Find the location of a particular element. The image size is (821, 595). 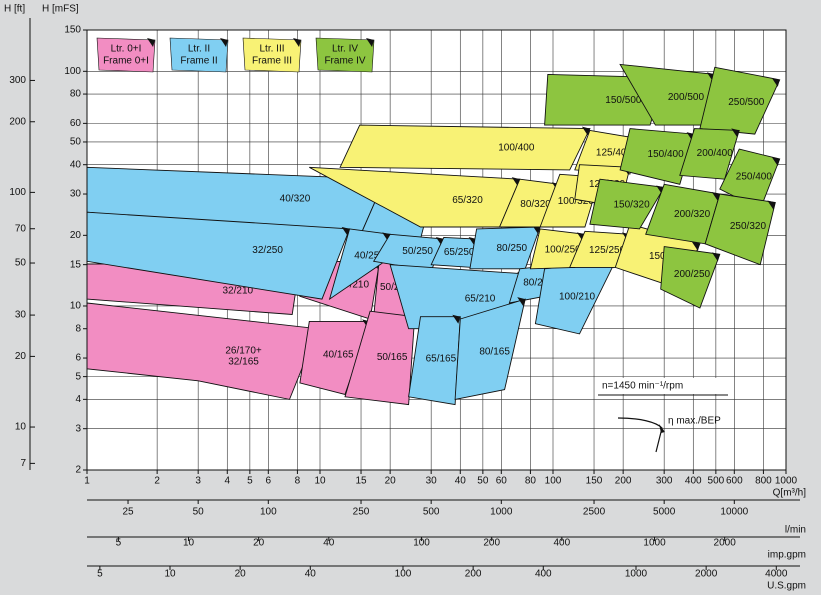

range-label: 80/320 is located at coordinates (535, 204).